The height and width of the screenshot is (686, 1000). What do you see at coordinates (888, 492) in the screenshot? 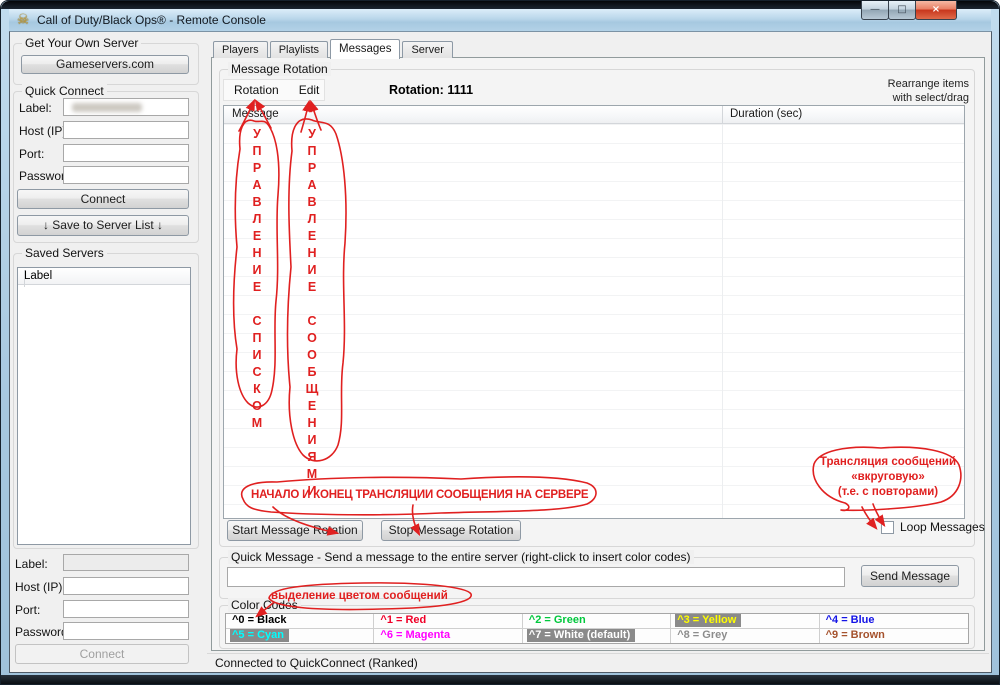
I see `annotation-loop-line3: (т.е. с повторами)` at bounding box center [888, 492].